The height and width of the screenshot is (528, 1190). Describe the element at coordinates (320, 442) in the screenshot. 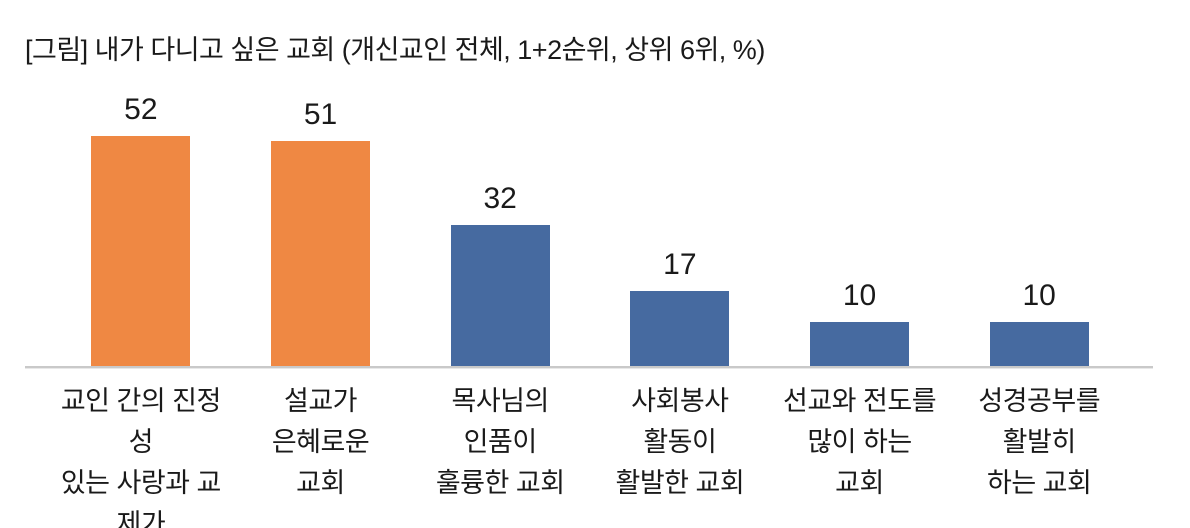

I see `category-label: 설교가 은혜로운 교회` at that location.